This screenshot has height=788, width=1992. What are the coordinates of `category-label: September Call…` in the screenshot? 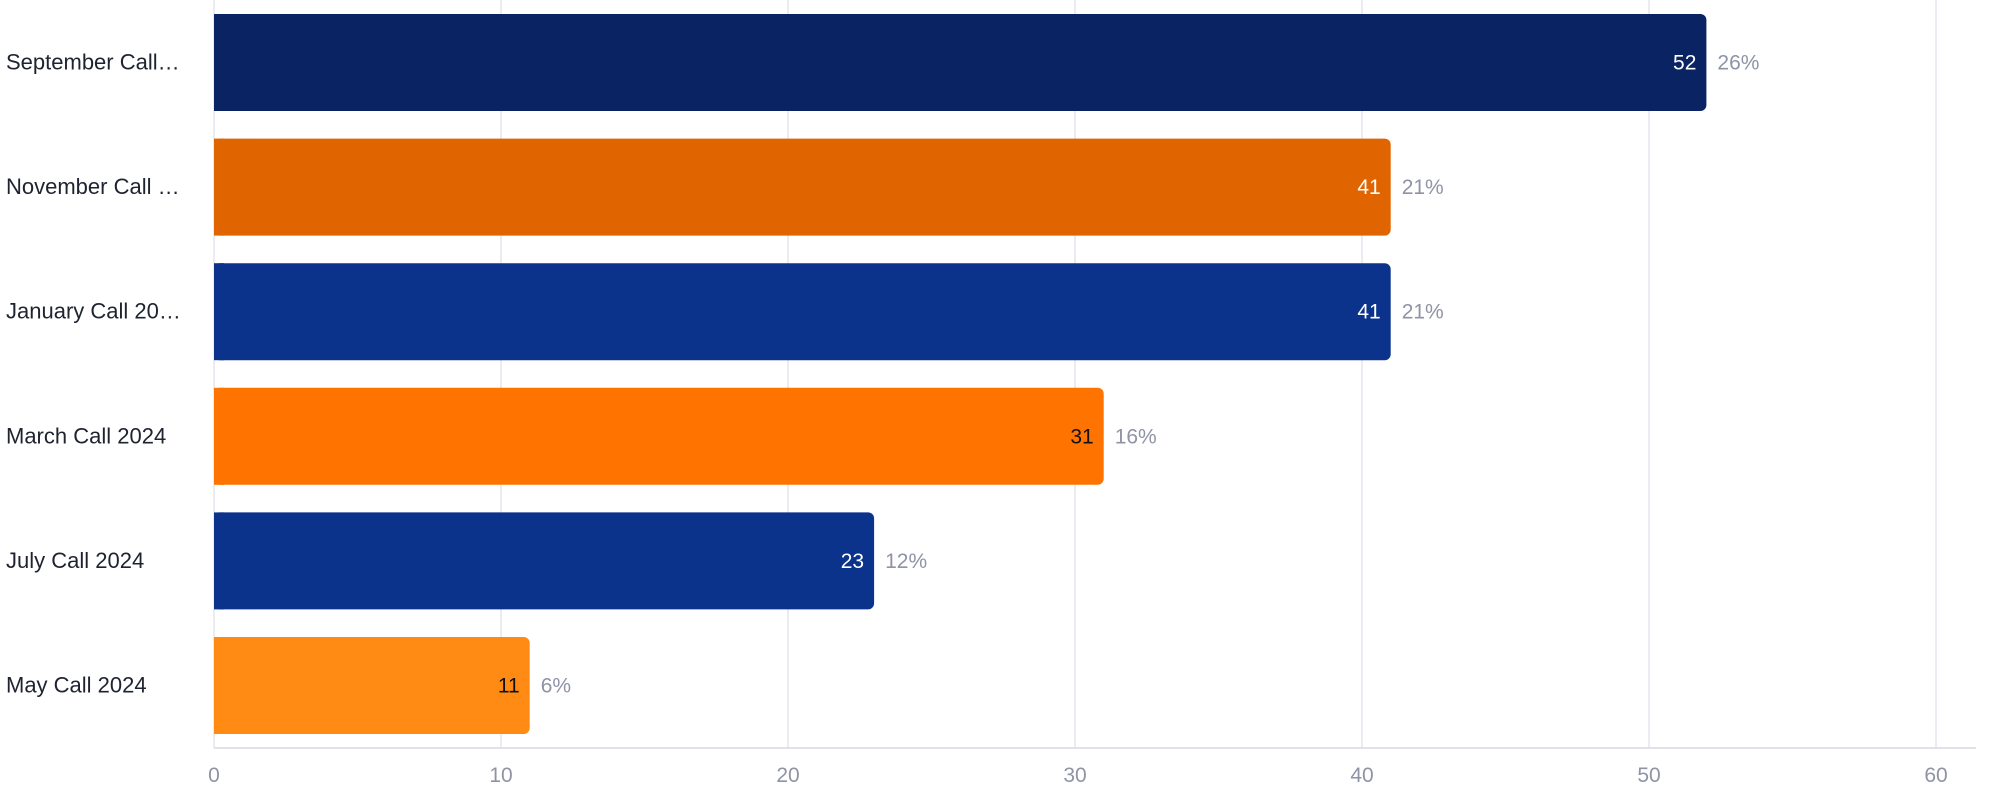 It's located at (93, 62).